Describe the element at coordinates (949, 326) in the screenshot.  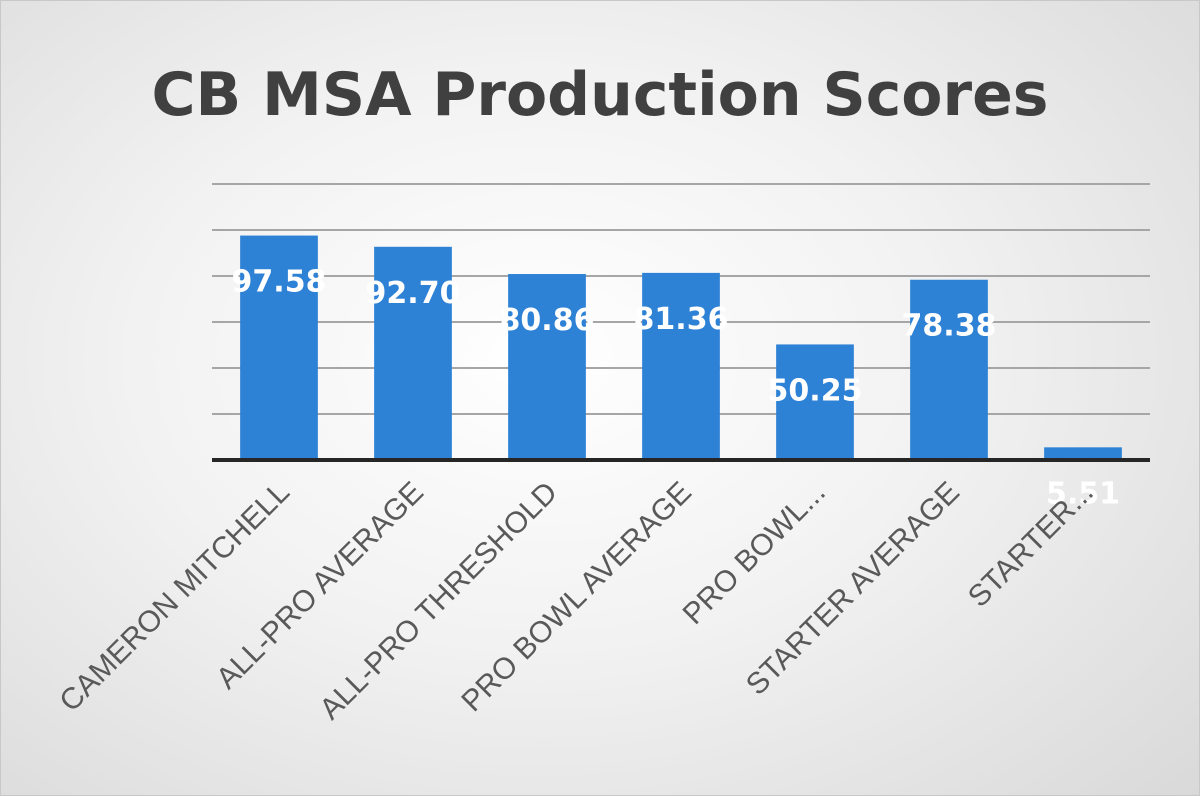
I see `data-label: 78.38` at that location.